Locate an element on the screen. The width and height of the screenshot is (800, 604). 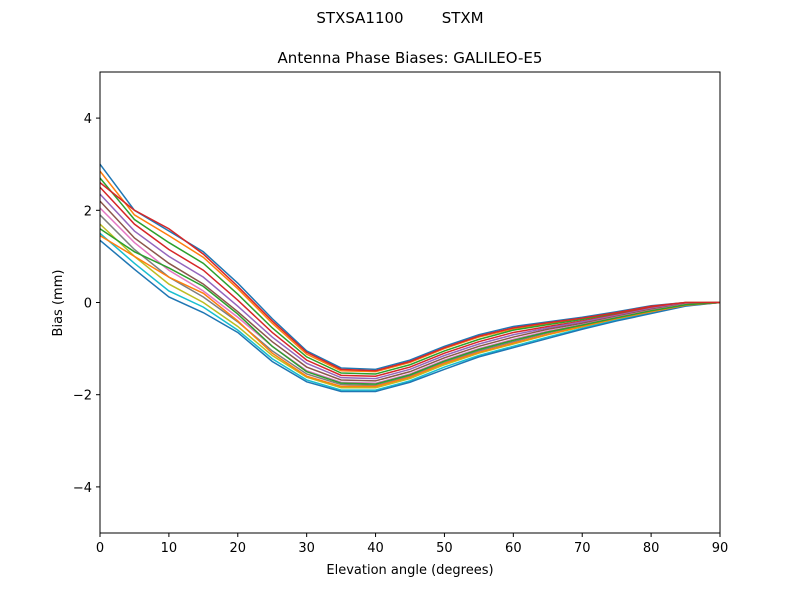
y-tick-label: 4 is located at coordinates (88, 119).